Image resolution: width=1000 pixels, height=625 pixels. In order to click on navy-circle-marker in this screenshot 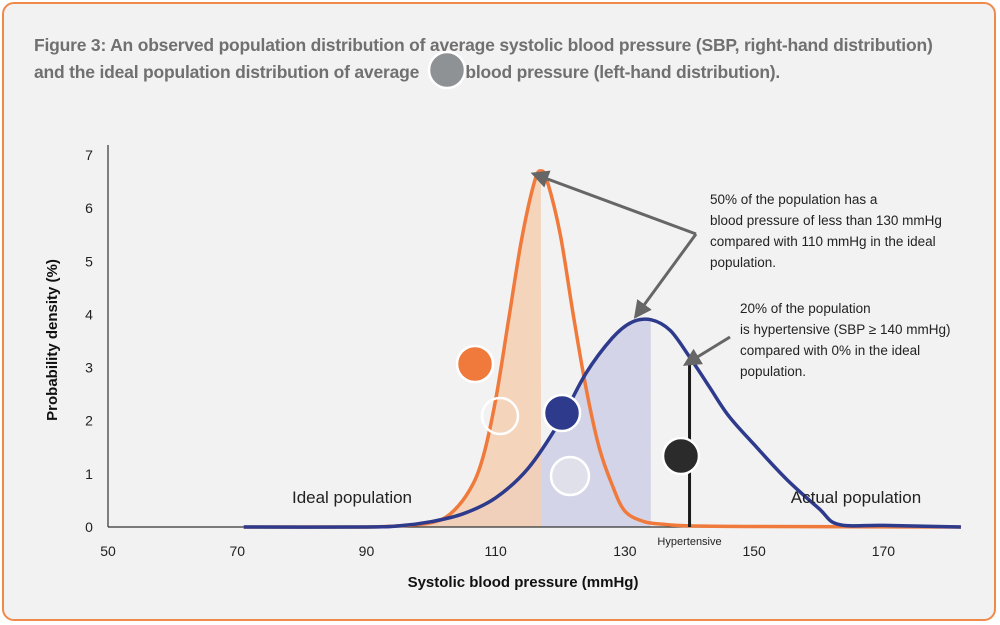, I will do `click(562, 413)`.